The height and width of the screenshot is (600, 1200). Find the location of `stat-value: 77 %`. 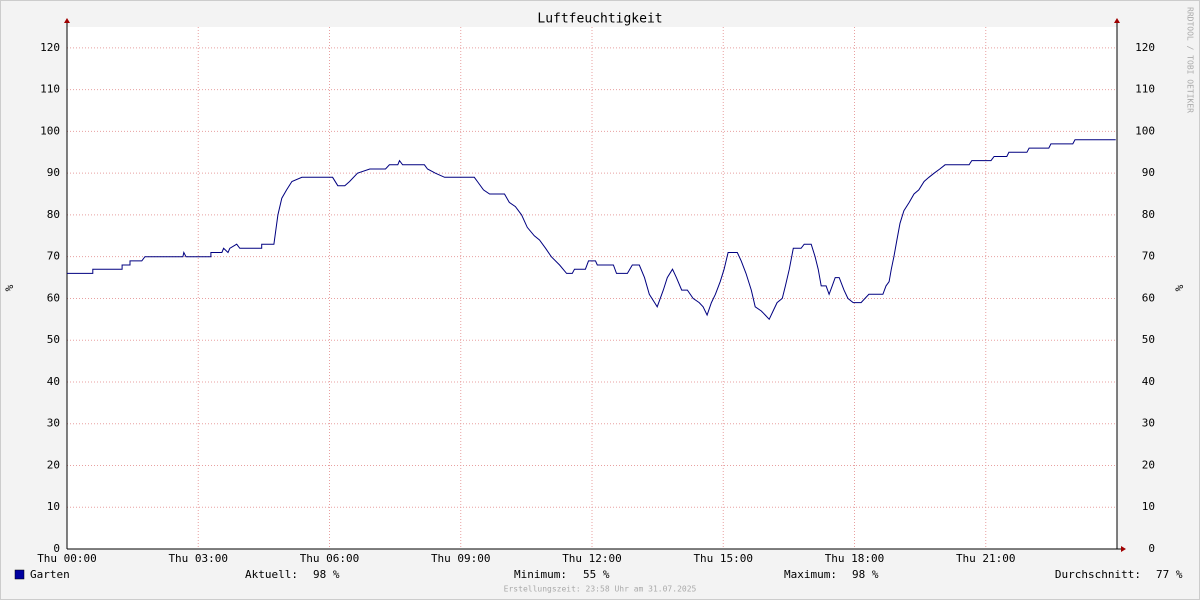

stat-value: 77 % is located at coordinates (1169, 574).